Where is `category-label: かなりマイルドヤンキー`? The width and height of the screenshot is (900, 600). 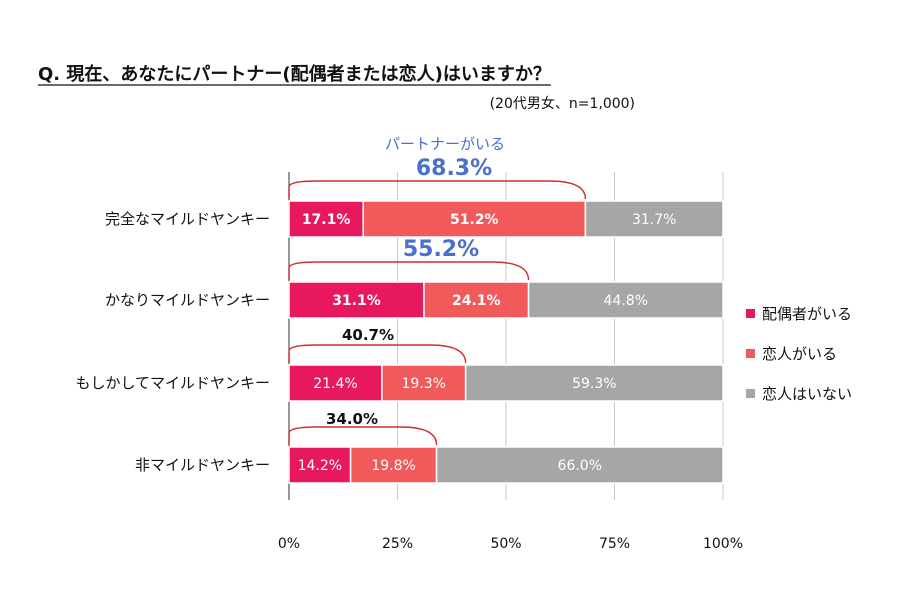 category-label: かなりマイルドヤンキー is located at coordinates (187, 300).